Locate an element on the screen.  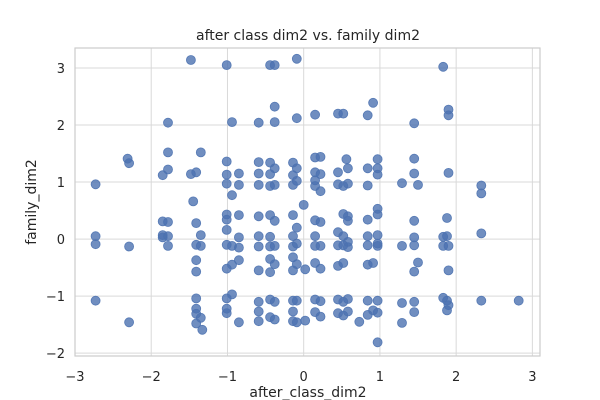
x-tick-label: 0 is located at coordinates (304, 377).